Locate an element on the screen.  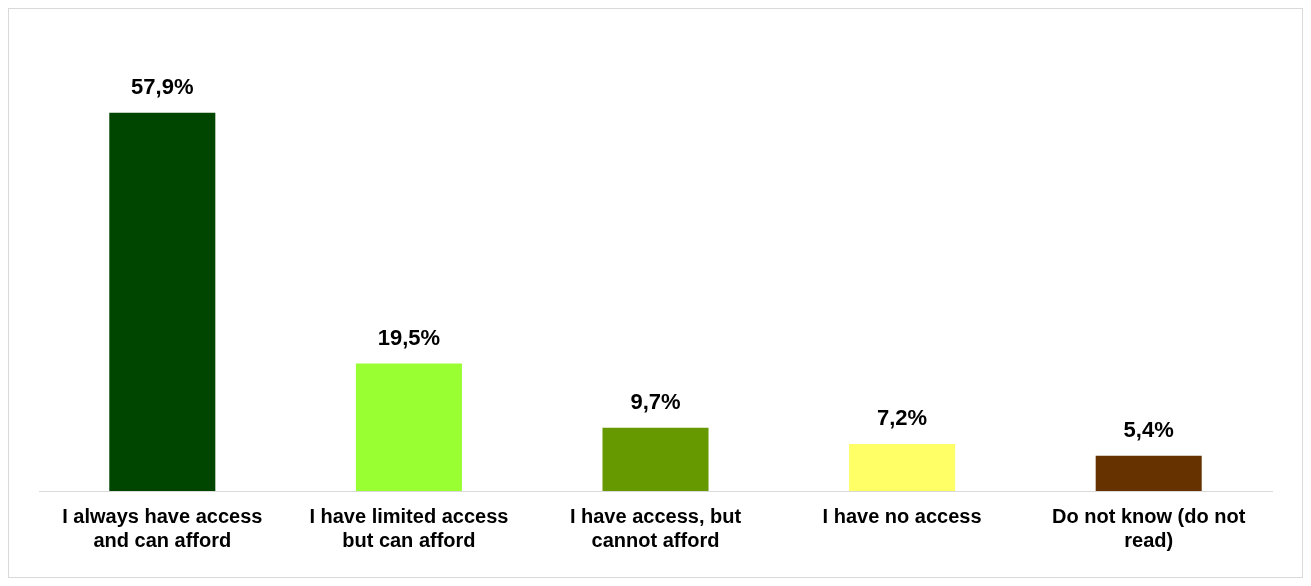
x-tick-label: I have access, but cannot afford is located at coordinates (655, 527).